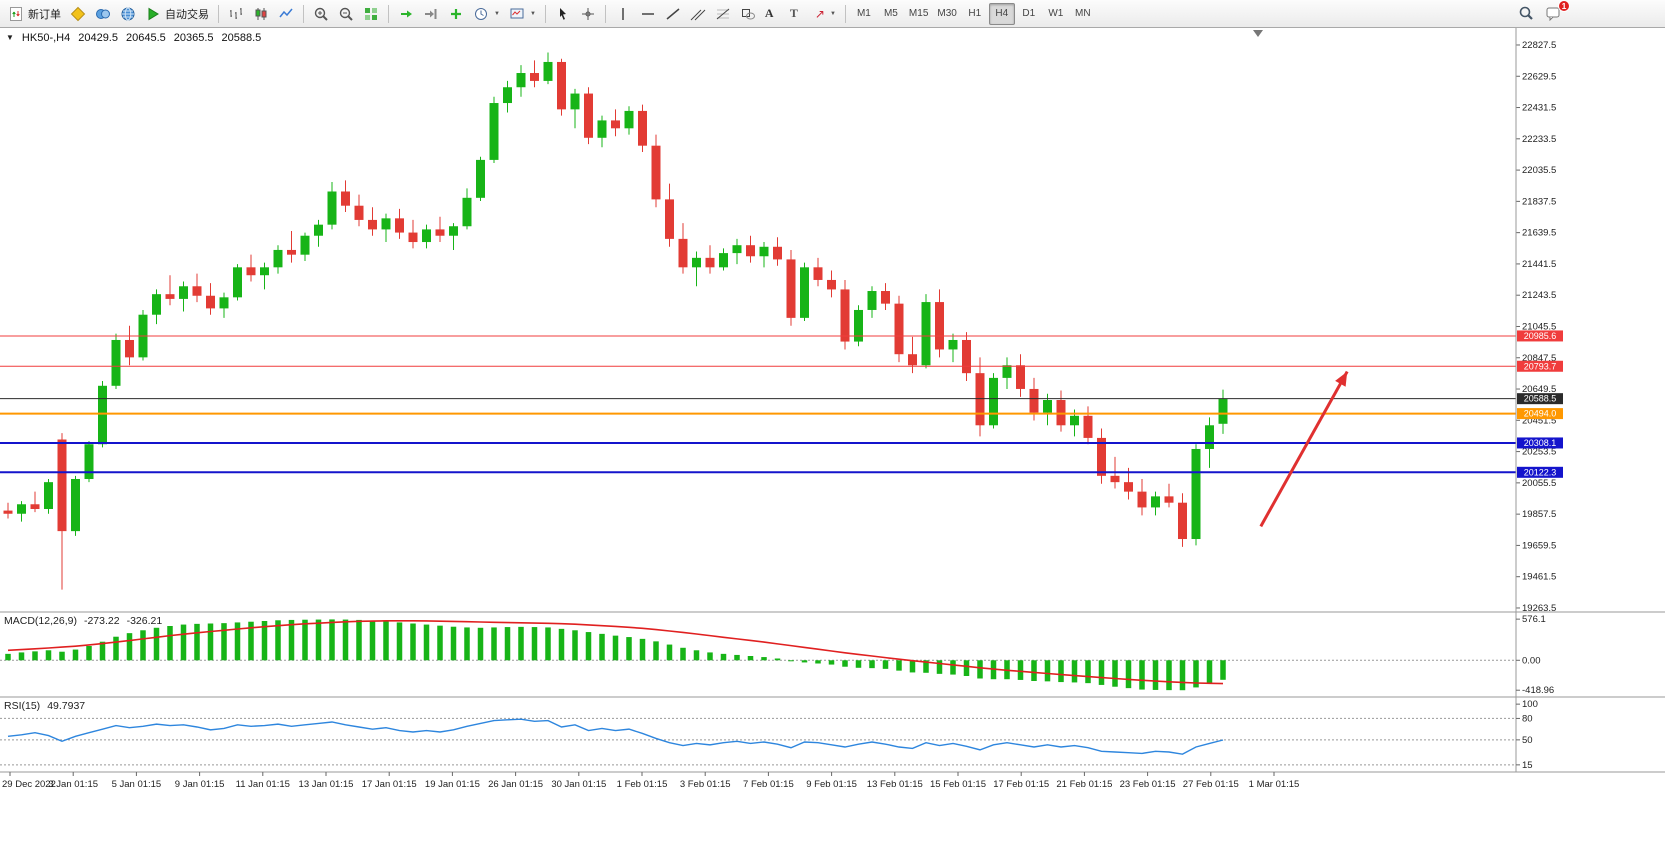 This screenshot has height=844, width=1665. I want to click on svg-text: 21639.5, so click(1539, 233).